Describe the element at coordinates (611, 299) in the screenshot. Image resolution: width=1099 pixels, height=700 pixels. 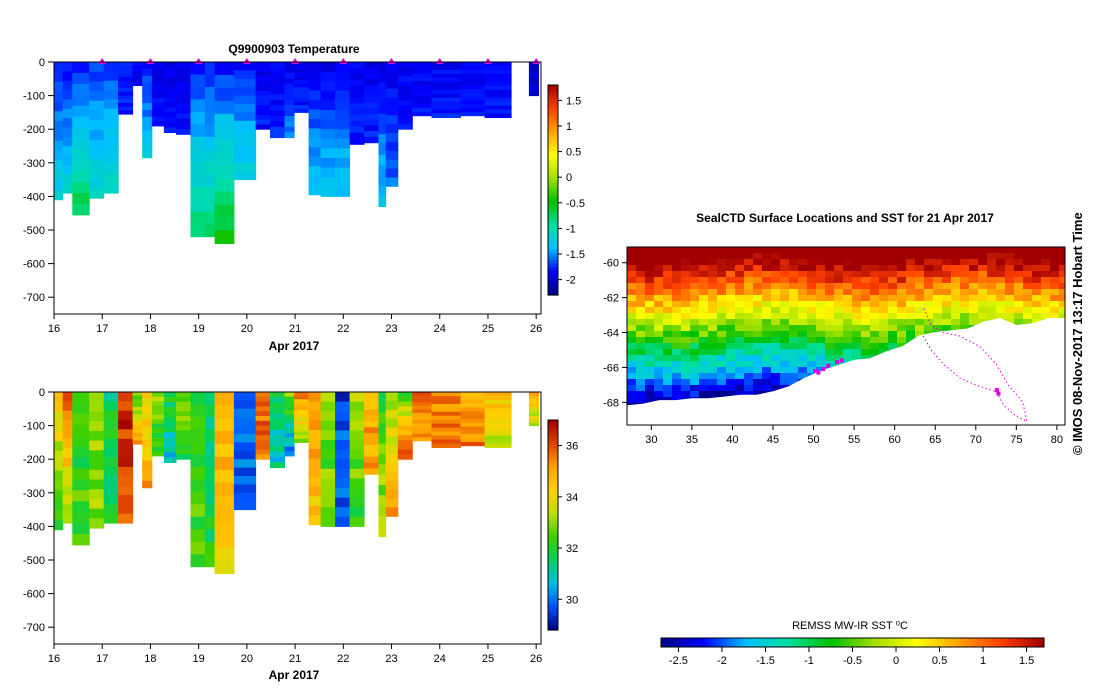
I see `lat-tick-label: -62` at that location.